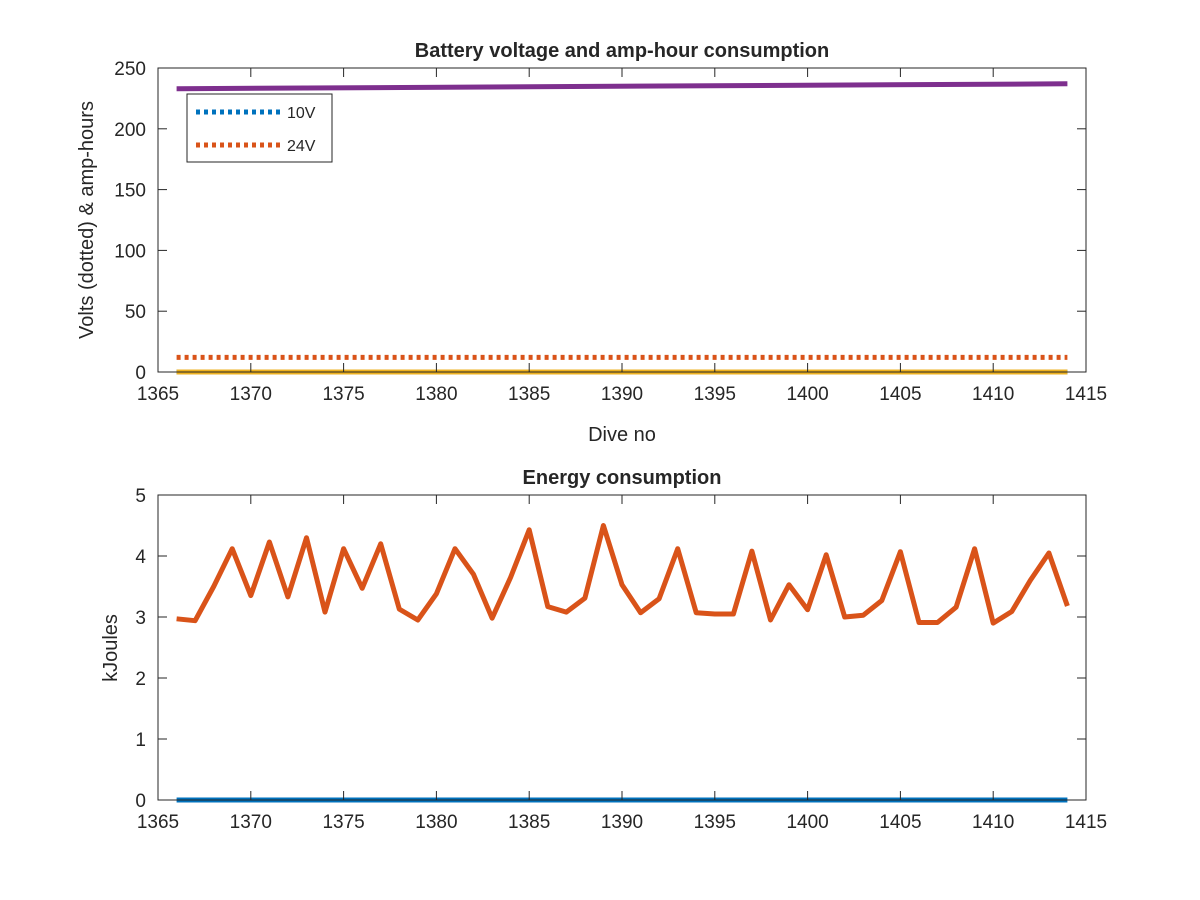  What do you see at coordinates (111, 648) in the screenshot?
I see `energy-y-axis-label: kJoules` at bounding box center [111, 648].